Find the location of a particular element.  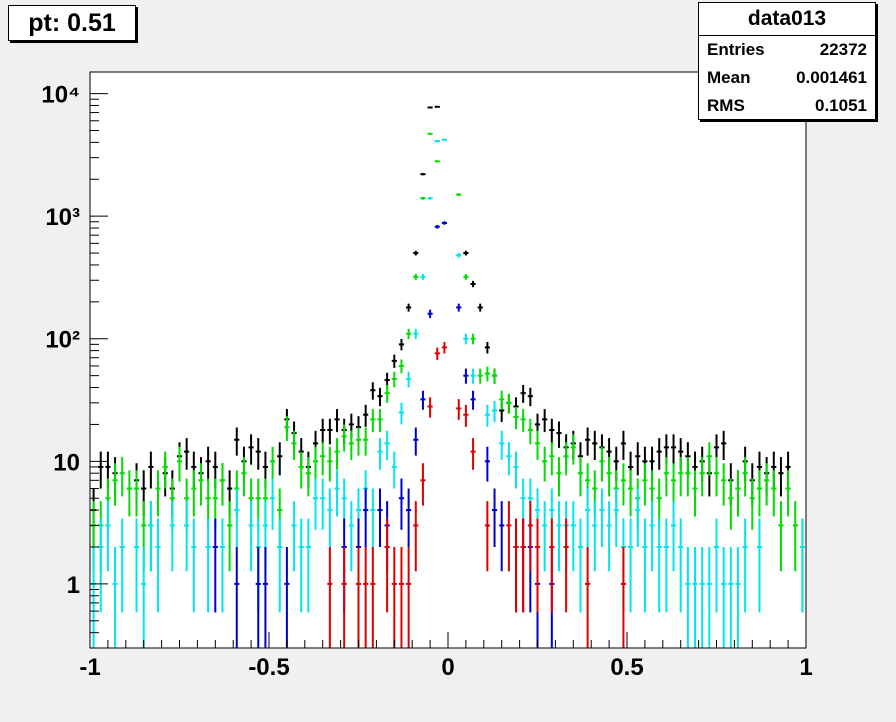

y-tick-label: 10 is located at coordinates (66, 462).